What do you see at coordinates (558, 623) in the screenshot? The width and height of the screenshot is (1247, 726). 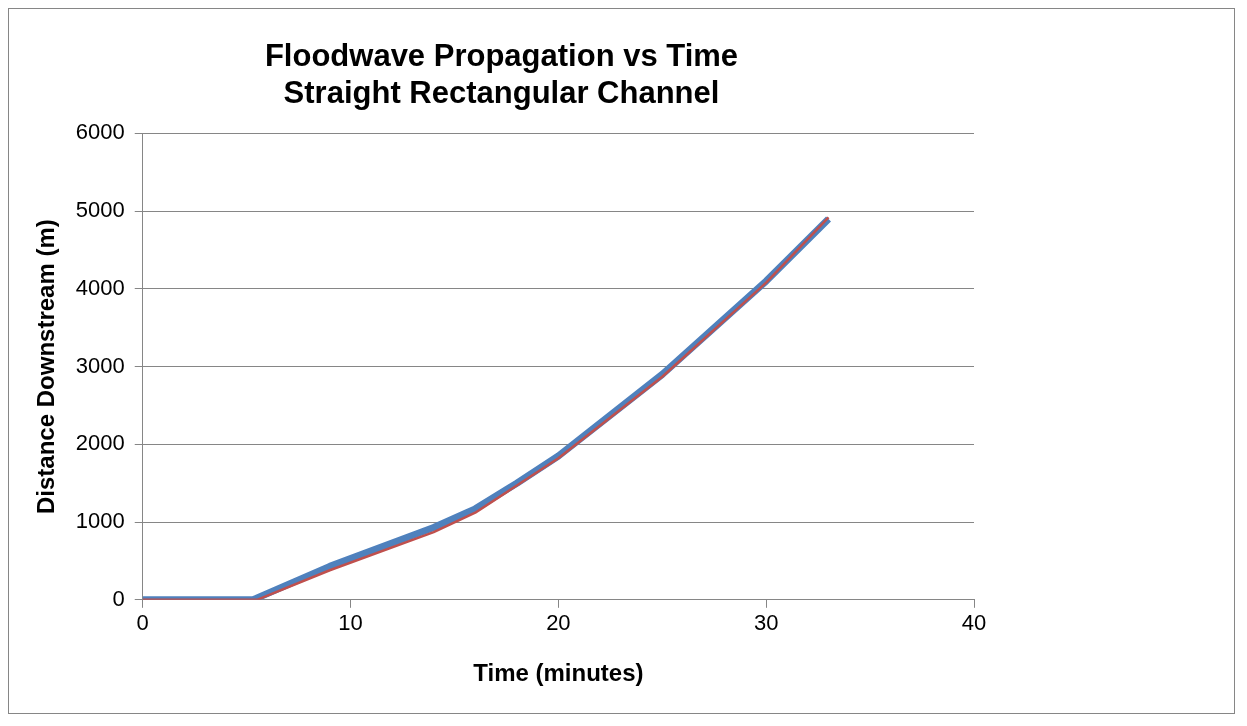 I see `x-tick-label: 20` at bounding box center [558, 623].